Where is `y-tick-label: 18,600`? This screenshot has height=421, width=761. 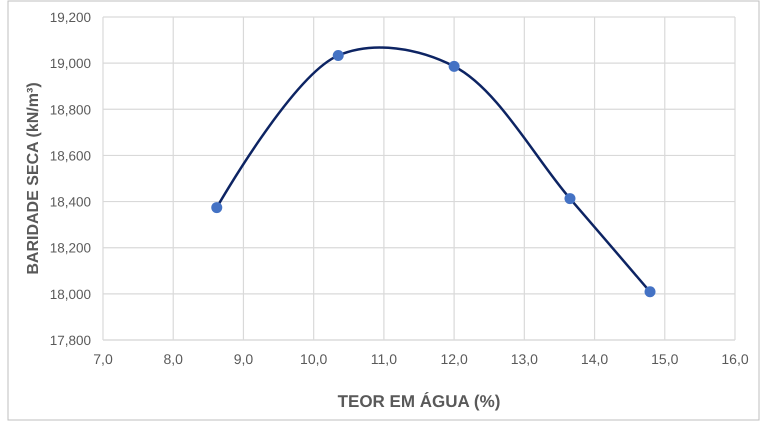 y-tick-label: 18,600 is located at coordinates (70, 156).